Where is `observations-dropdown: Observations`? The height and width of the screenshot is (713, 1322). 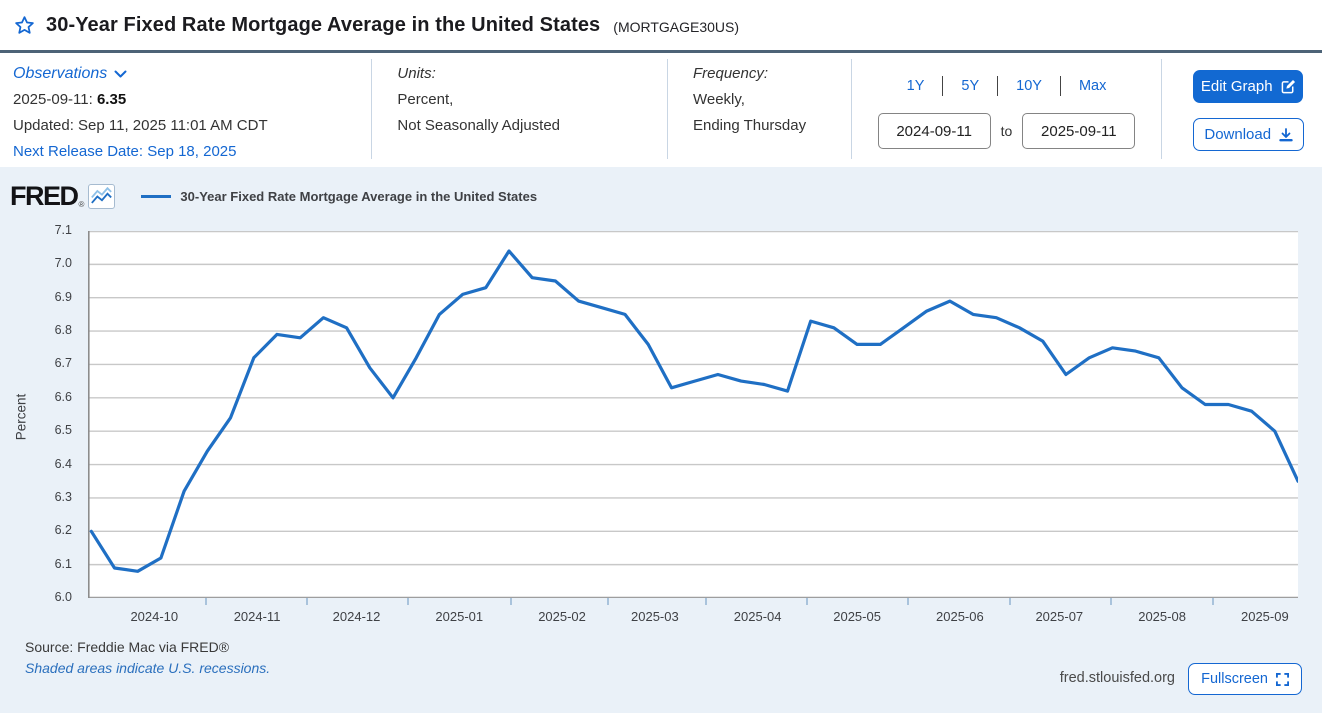 observations-dropdown: Observations is located at coordinates (192, 74).